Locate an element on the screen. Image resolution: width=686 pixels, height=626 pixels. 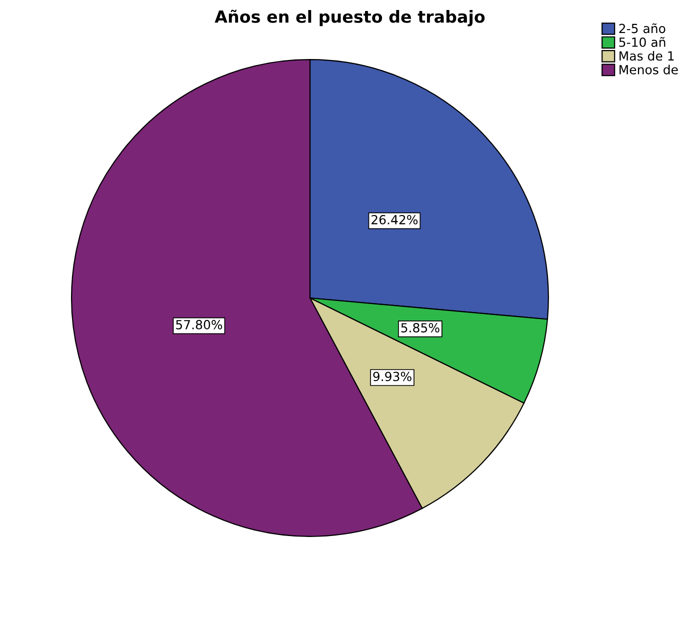
legend-label: Menos de is located at coordinates (649, 69).